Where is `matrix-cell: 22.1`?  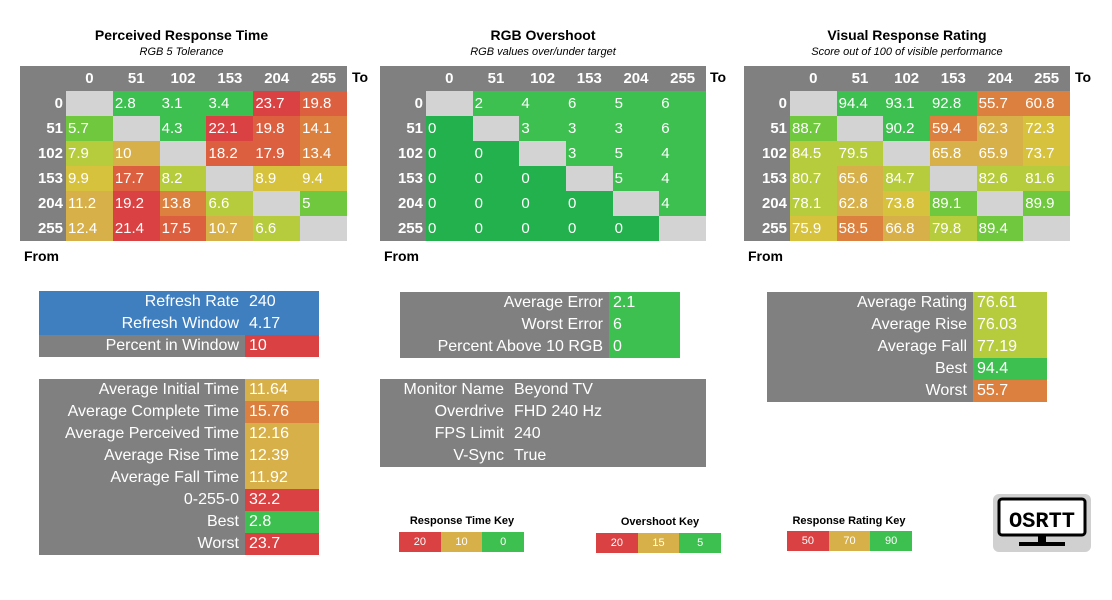
matrix-cell: 22.1 is located at coordinates (230, 128).